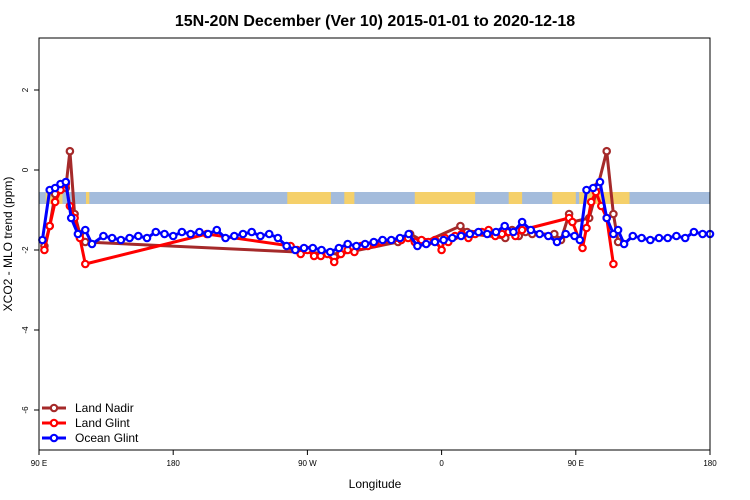 The width and height of the screenshot is (750, 500). What do you see at coordinates (102, 423) in the screenshot?
I see `legend-label: Land Glint` at bounding box center [102, 423].